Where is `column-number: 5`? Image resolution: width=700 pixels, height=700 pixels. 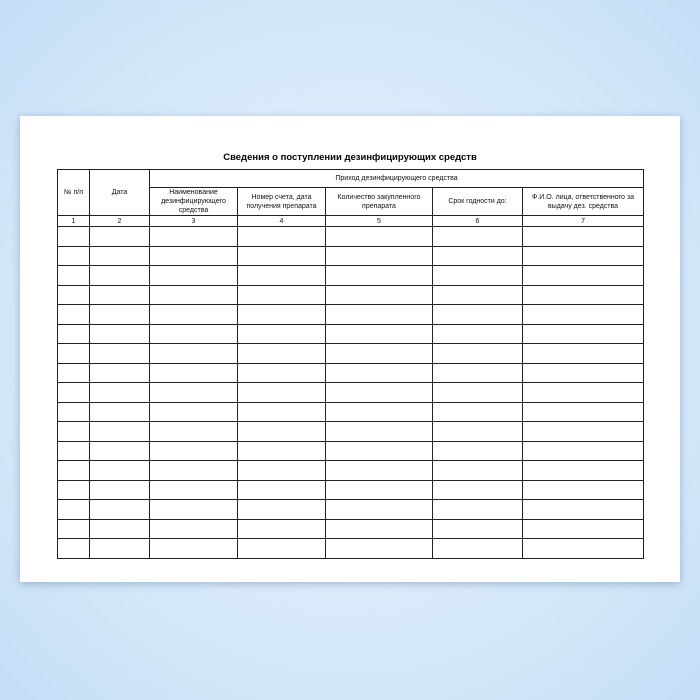
column-number: 5 is located at coordinates (379, 221).